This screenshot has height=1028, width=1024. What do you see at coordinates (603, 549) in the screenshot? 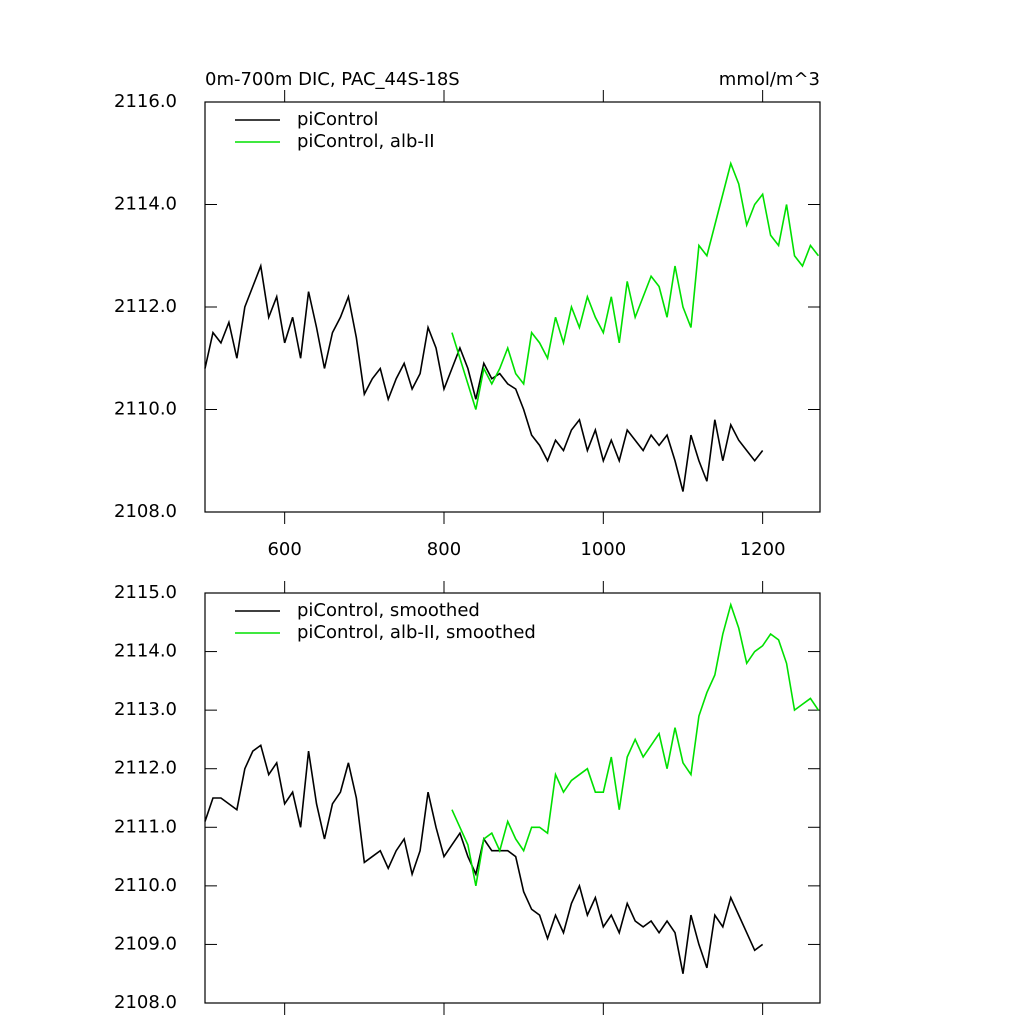
I see `x-tick-label: 1000` at bounding box center [603, 549].